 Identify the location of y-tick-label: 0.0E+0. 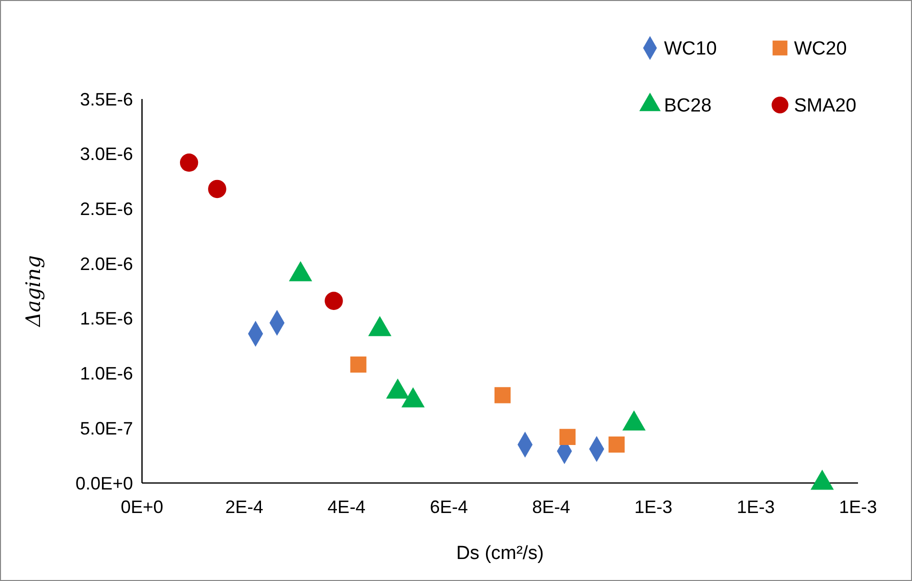
(104, 483).